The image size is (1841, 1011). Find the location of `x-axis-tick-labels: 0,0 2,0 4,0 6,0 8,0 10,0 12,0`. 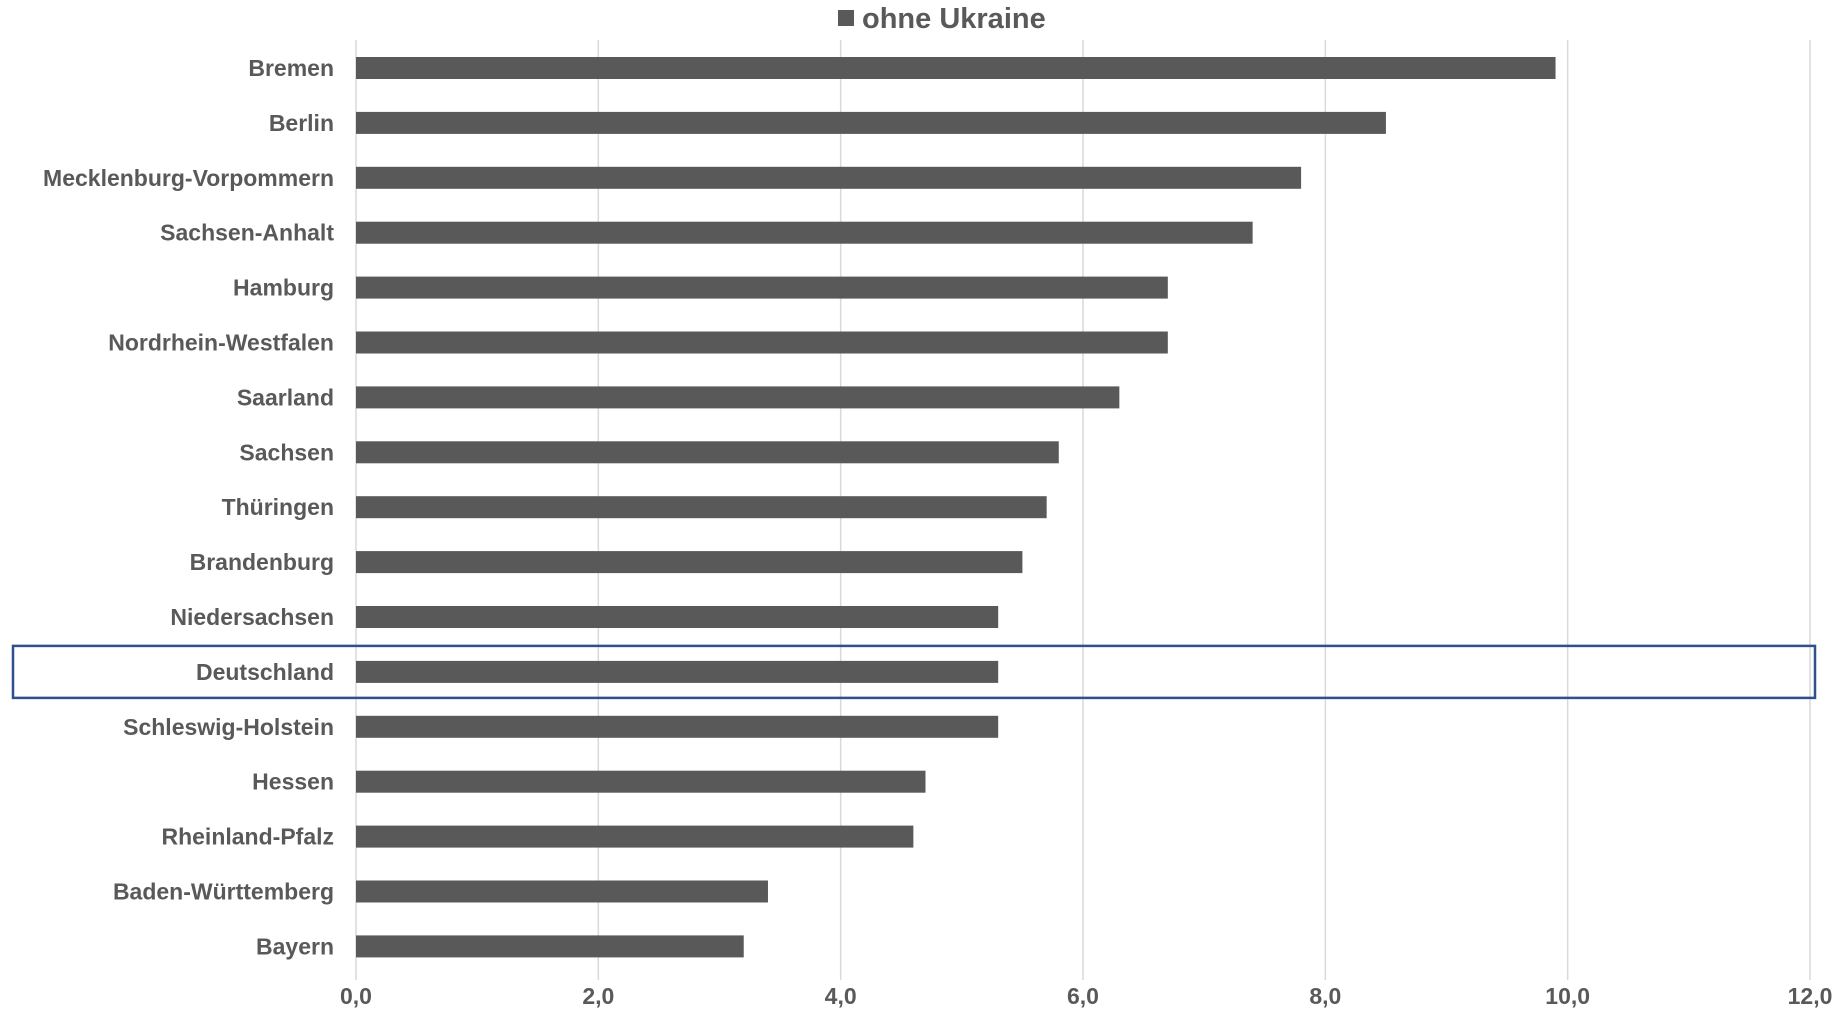

x-axis-tick-labels: 0,0 2,0 4,0 6,0 8,0 10,0 12,0 is located at coordinates (1086, 996).